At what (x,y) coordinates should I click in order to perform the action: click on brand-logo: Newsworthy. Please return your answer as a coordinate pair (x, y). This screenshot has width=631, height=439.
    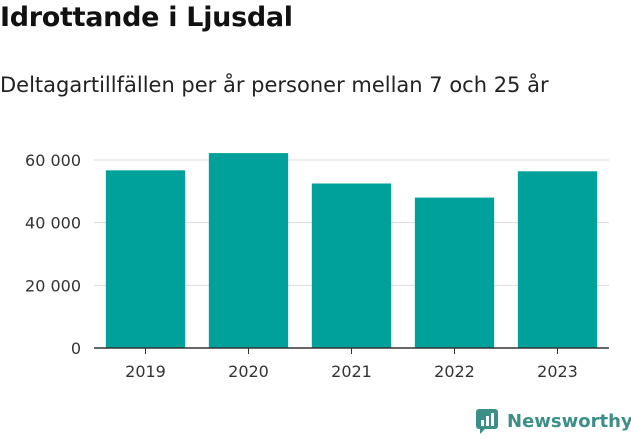
    Looking at the image, I should click on (553, 421).